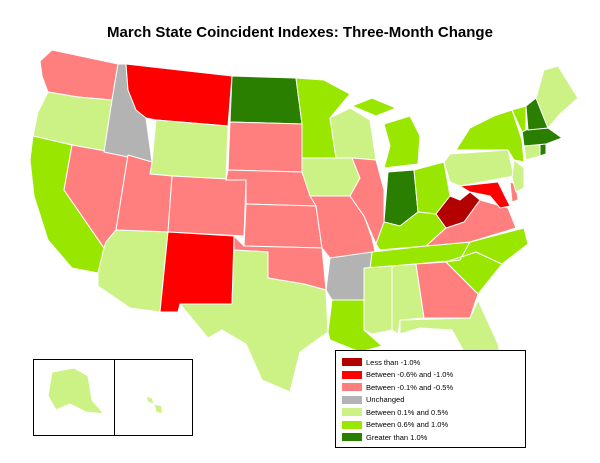  Describe the element at coordinates (490, 136) in the screenshot. I see `state-new-york` at that location.